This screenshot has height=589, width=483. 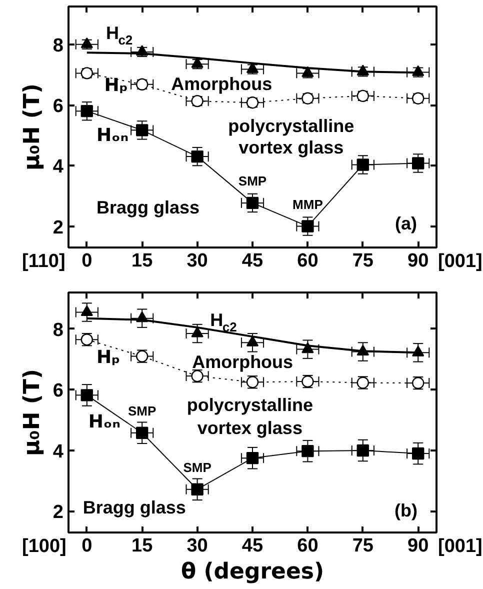 What do you see at coordinates (44, 547) in the screenshot?
I see `text: [100]` at bounding box center [44, 547].